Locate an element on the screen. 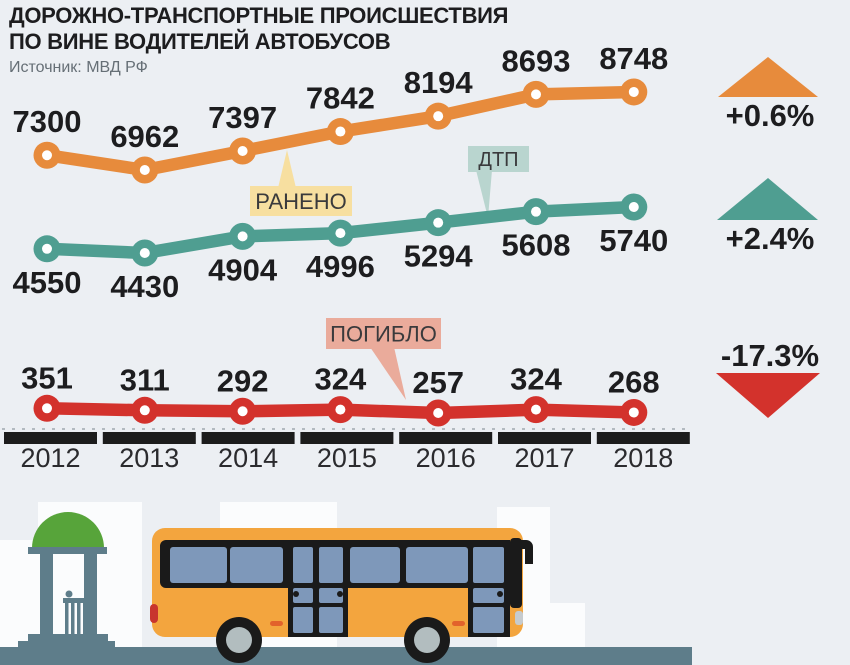  bus-middle-door is located at coordinates (318, 588).